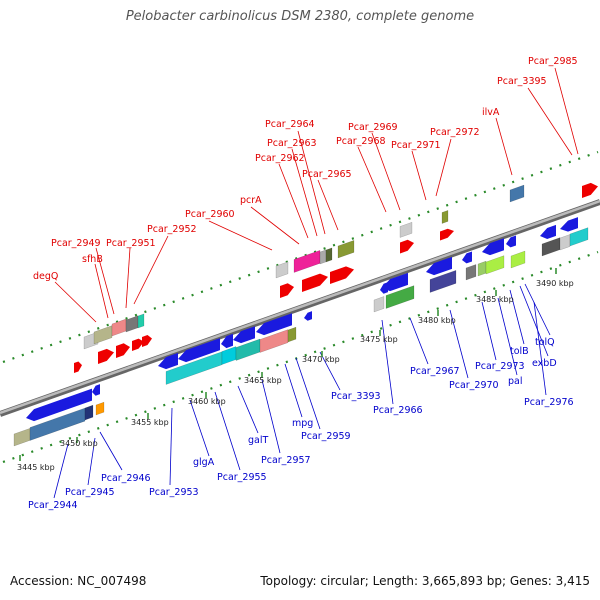  Describe the element at coordinates (150, 422) in the screenshot. I see `kbp-label: 3455 kbp` at that location.